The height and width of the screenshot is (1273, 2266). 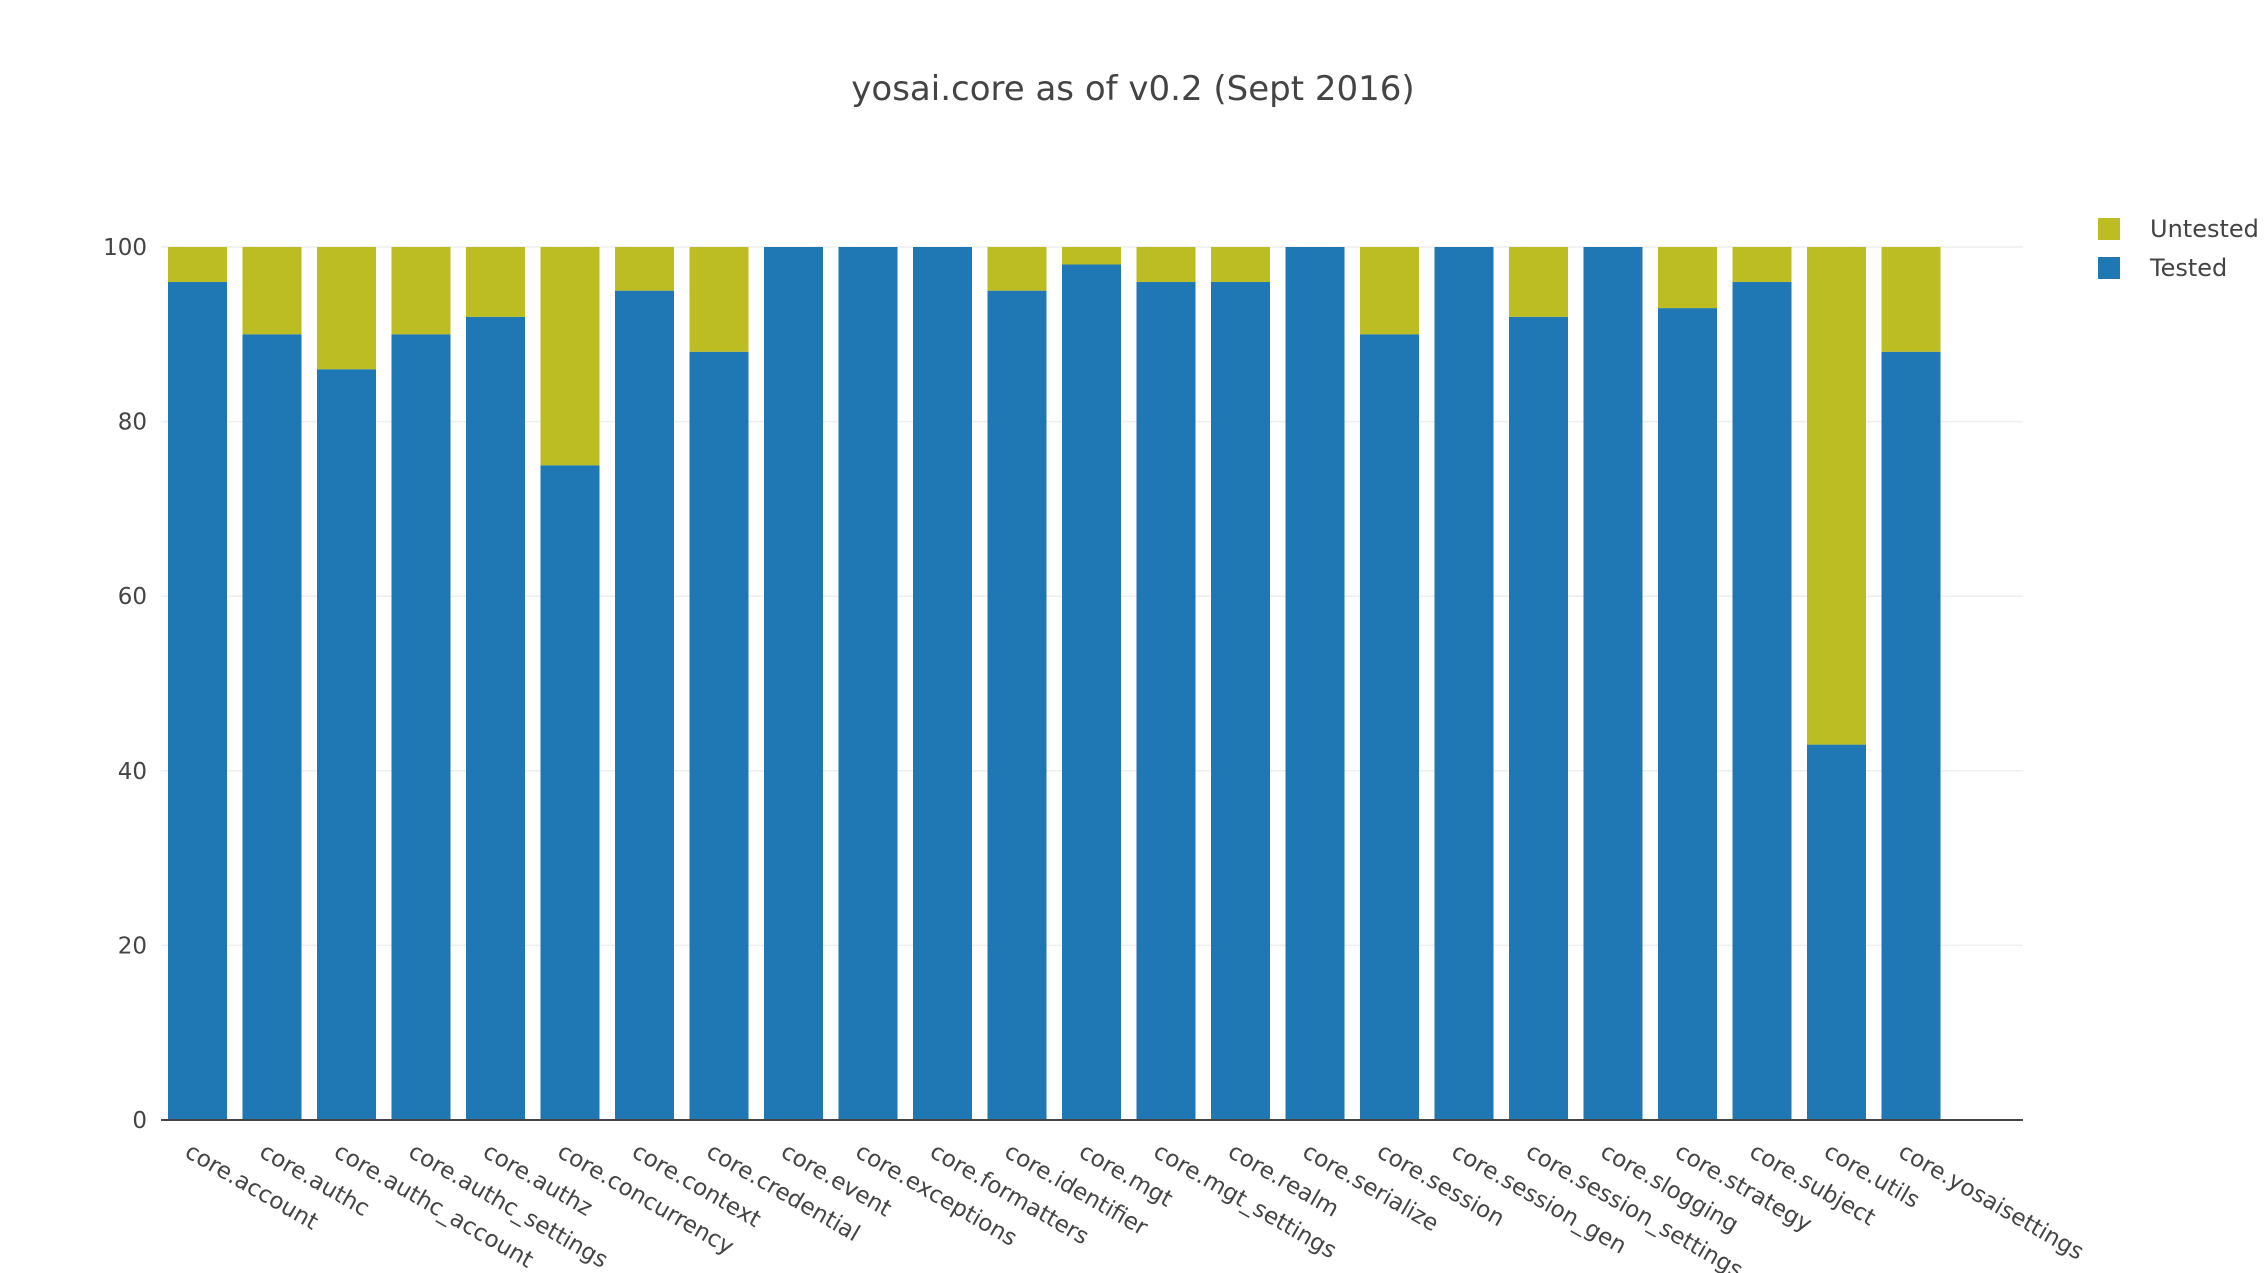 What do you see at coordinates (132, 423) in the screenshot?
I see `y-tick-label: 80` at bounding box center [132, 423].